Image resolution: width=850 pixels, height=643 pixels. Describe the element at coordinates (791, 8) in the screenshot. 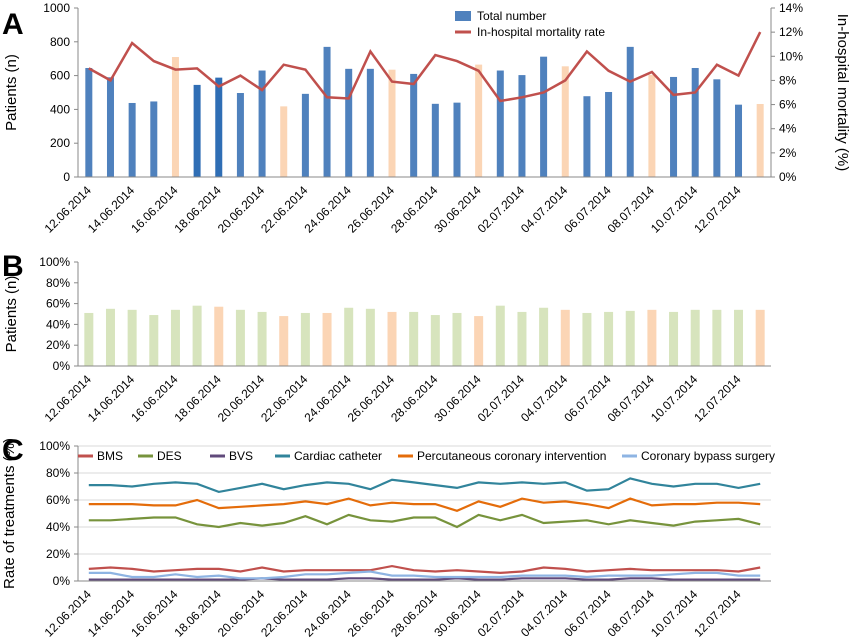

I see `y2-tick-label: 14%` at that location.